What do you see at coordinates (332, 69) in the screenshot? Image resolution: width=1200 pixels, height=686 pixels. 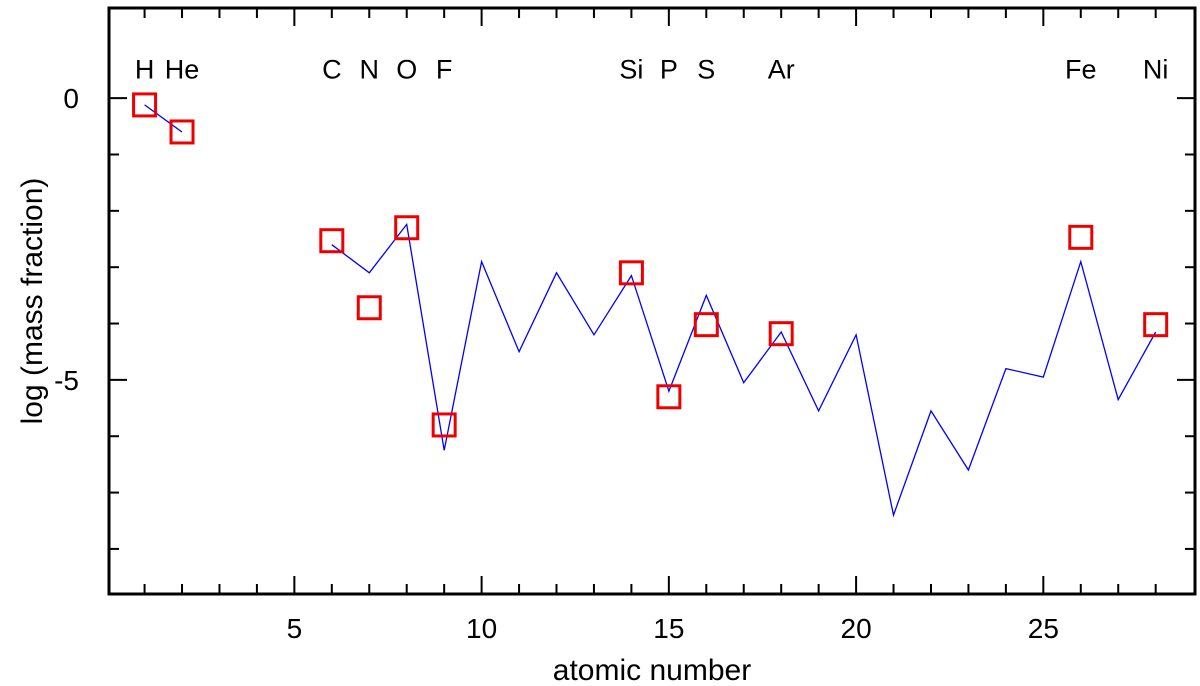 I see `element-label: C` at bounding box center [332, 69].